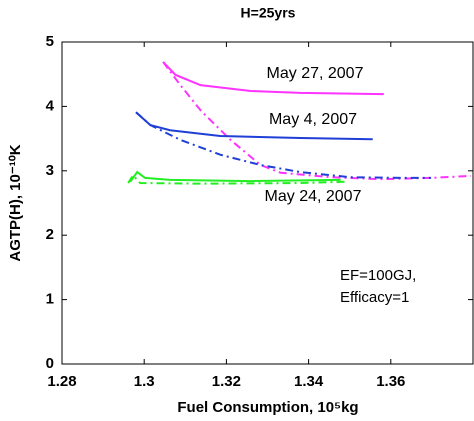 The height and width of the screenshot is (421, 474). Describe the element at coordinates (267, 407) in the screenshot. I see `x-axis-label: Fuel Consumption, 10⁵kg` at that location.